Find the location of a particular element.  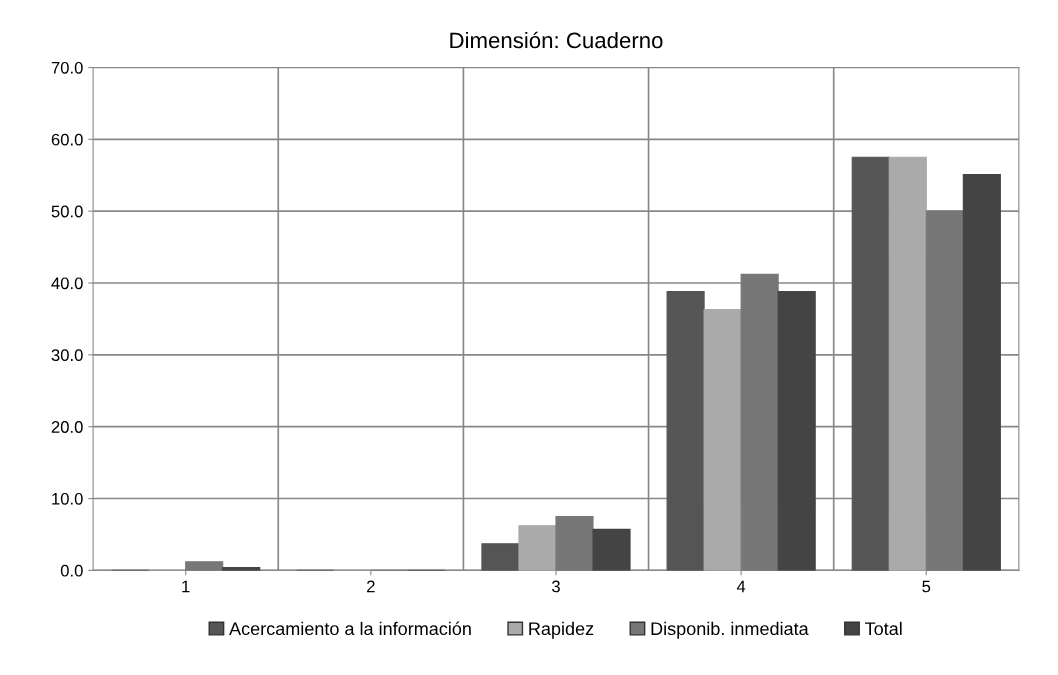

y-tick-label: 40.0 is located at coordinates (67, 283).